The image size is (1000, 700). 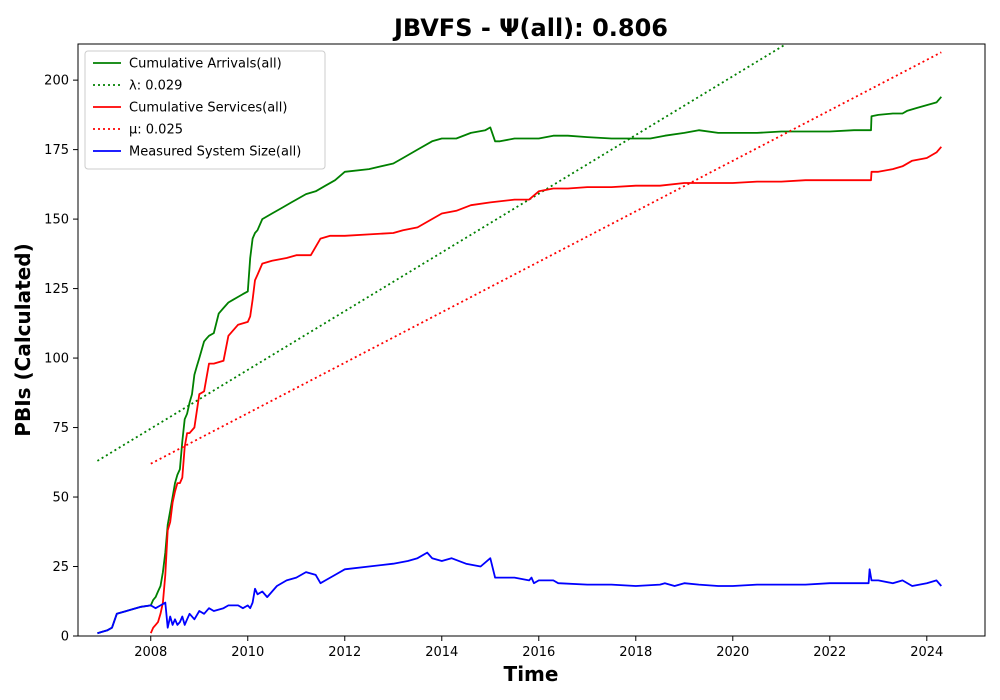 What do you see at coordinates (65, 637) in the screenshot?
I see `y-tick-label: 0` at bounding box center [65, 637].